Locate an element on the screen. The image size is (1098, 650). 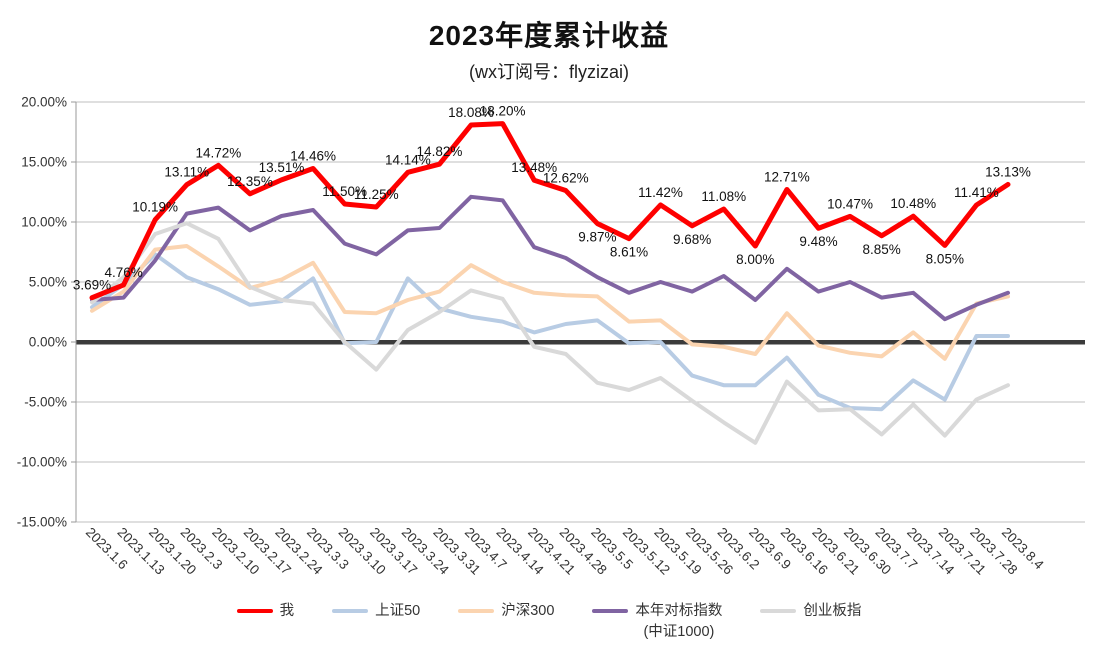
legend-label-me: 我 is located at coordinates (287, 611).